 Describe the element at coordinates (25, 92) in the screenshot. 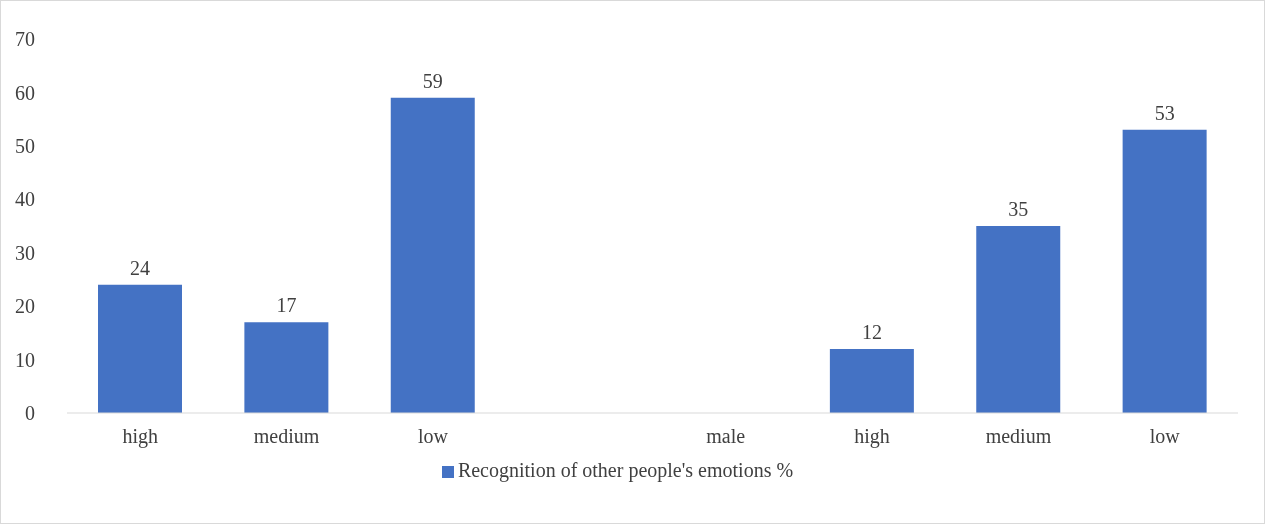

I see `y-tick-label: 60` at that location.